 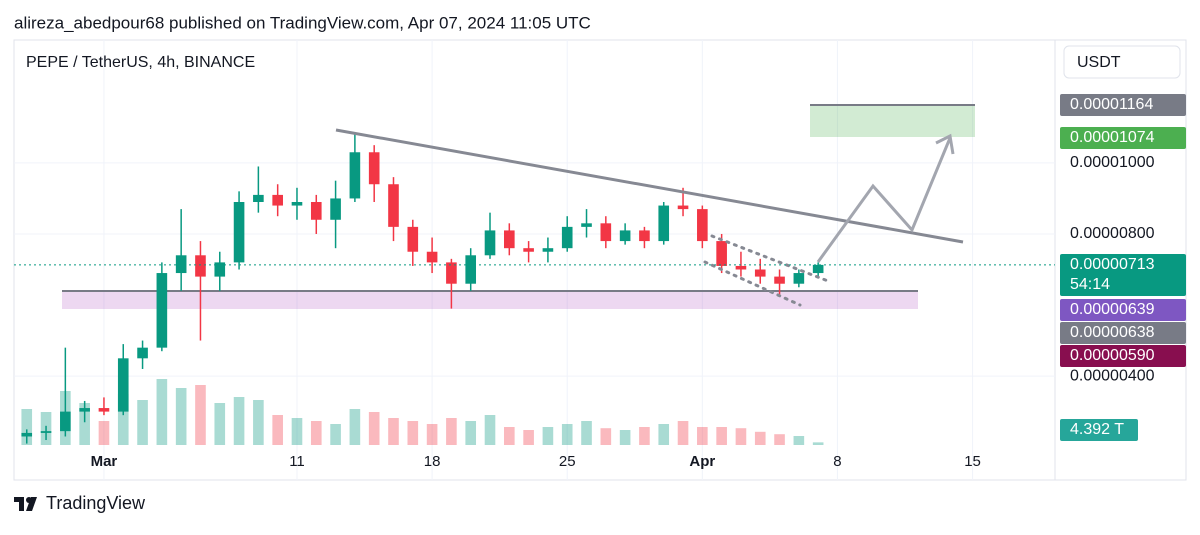 What do you see at coordinates (140, 62) in the screenshot?
I see `chart-title: PEPE / TetherUS, 4h, BINANCE` at bounding box center [140, 62].